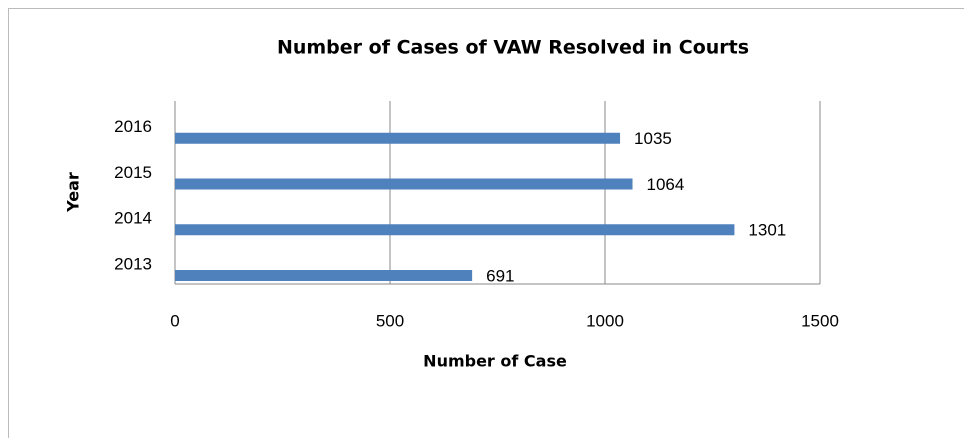  I want to click on x-axis-label: Number of Case, so click(495, 361).